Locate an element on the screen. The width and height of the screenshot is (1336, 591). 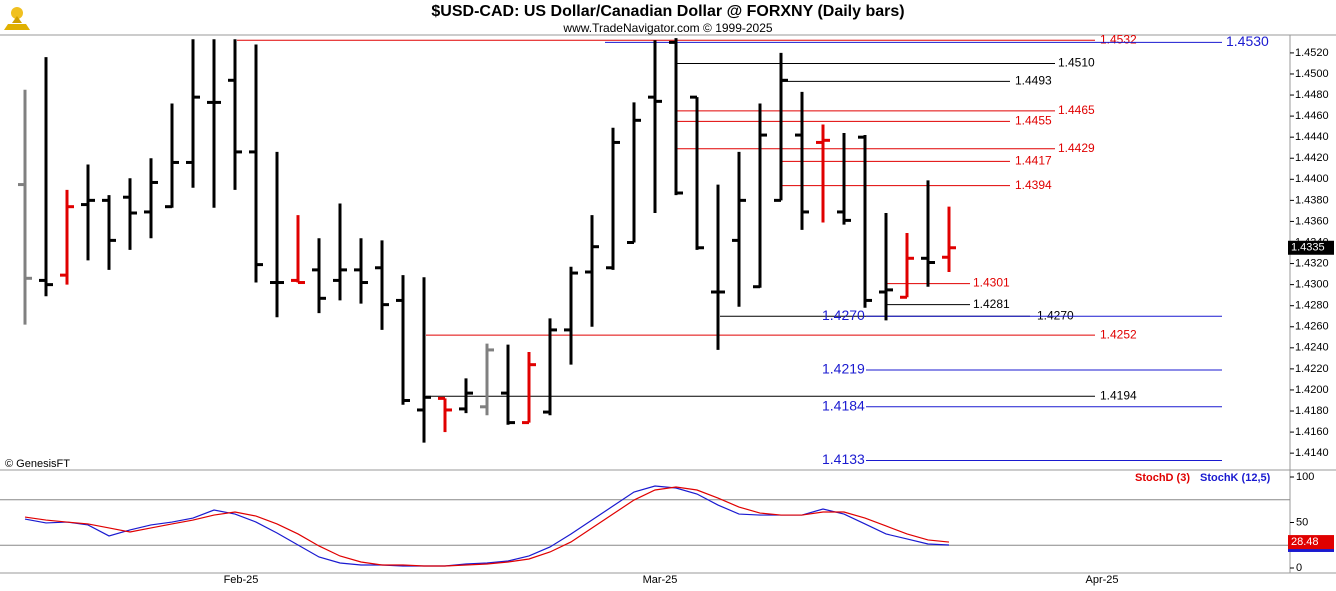
level-label: 1.4252 is located at coordinates (1118, 334).